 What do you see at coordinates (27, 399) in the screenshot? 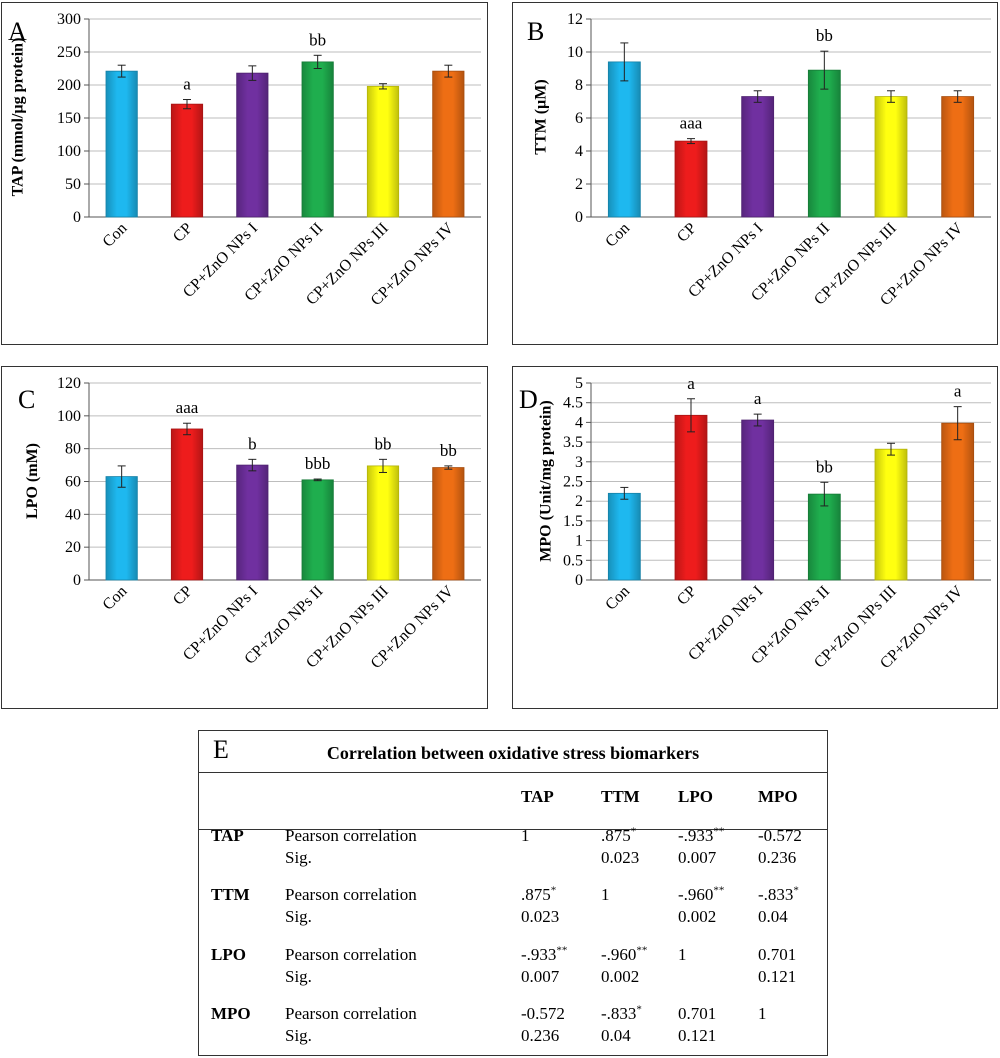
I see `panel-letter-c: C` at bounding box center [27, 399].